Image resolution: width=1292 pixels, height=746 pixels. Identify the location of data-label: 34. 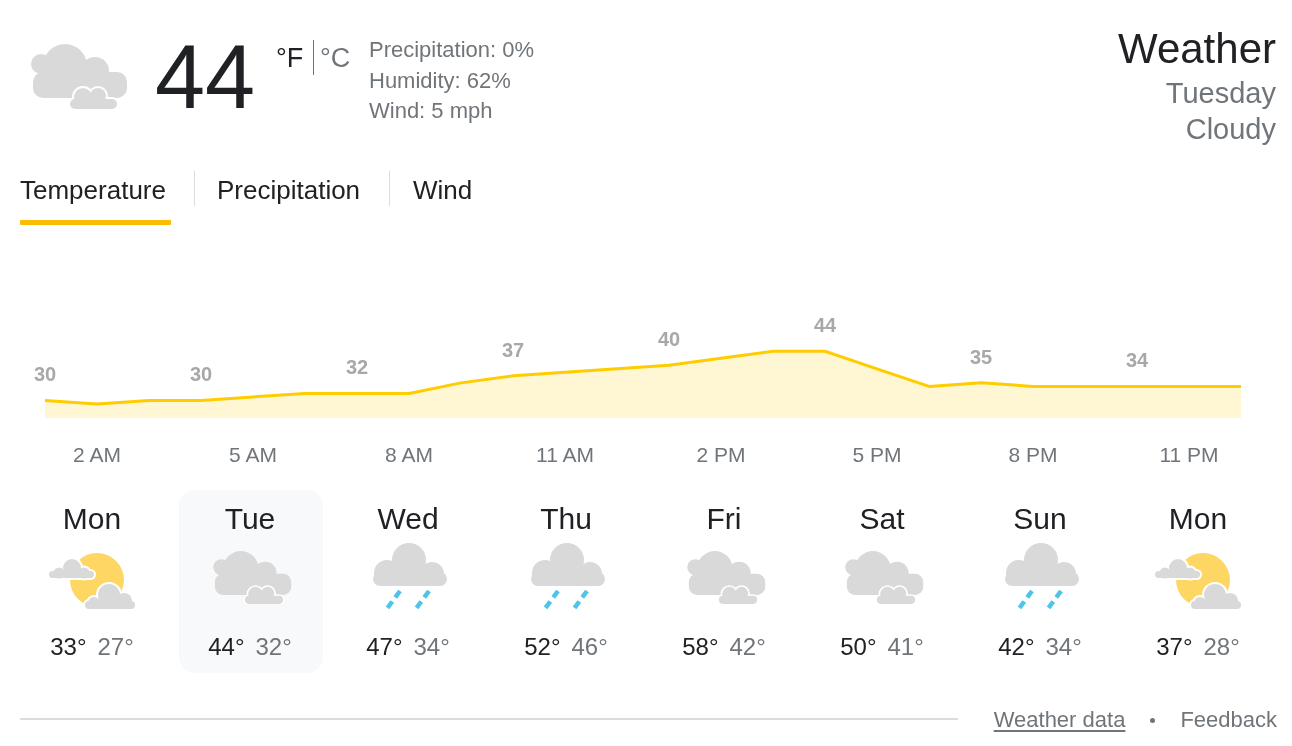
(1137, 360).